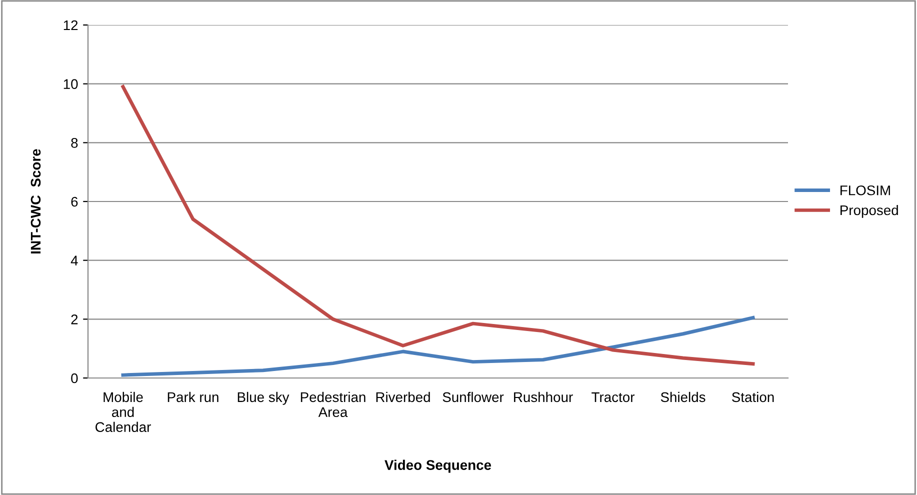 The height and width of the screenshot is (495, 917). What do you see at coordinates (438, 466) in the screenshot?
I see `x-axis-title: Video Sequence` at bounding box center [438, 466].